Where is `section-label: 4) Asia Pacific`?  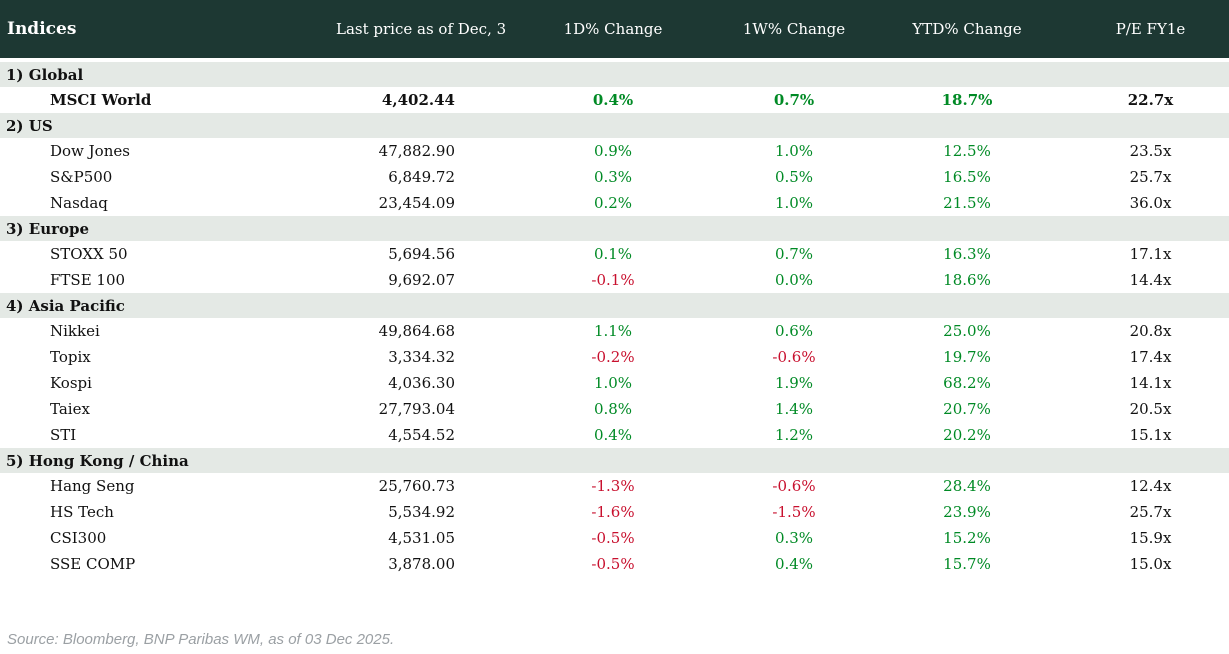 section-label: 4) Asia Pacific is located at coordinates (65, 305).